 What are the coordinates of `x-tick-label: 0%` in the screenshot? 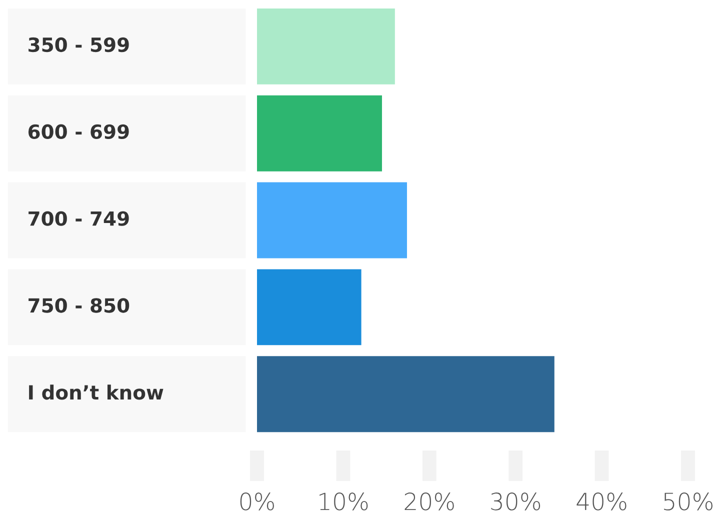 It's located at (257, 501).